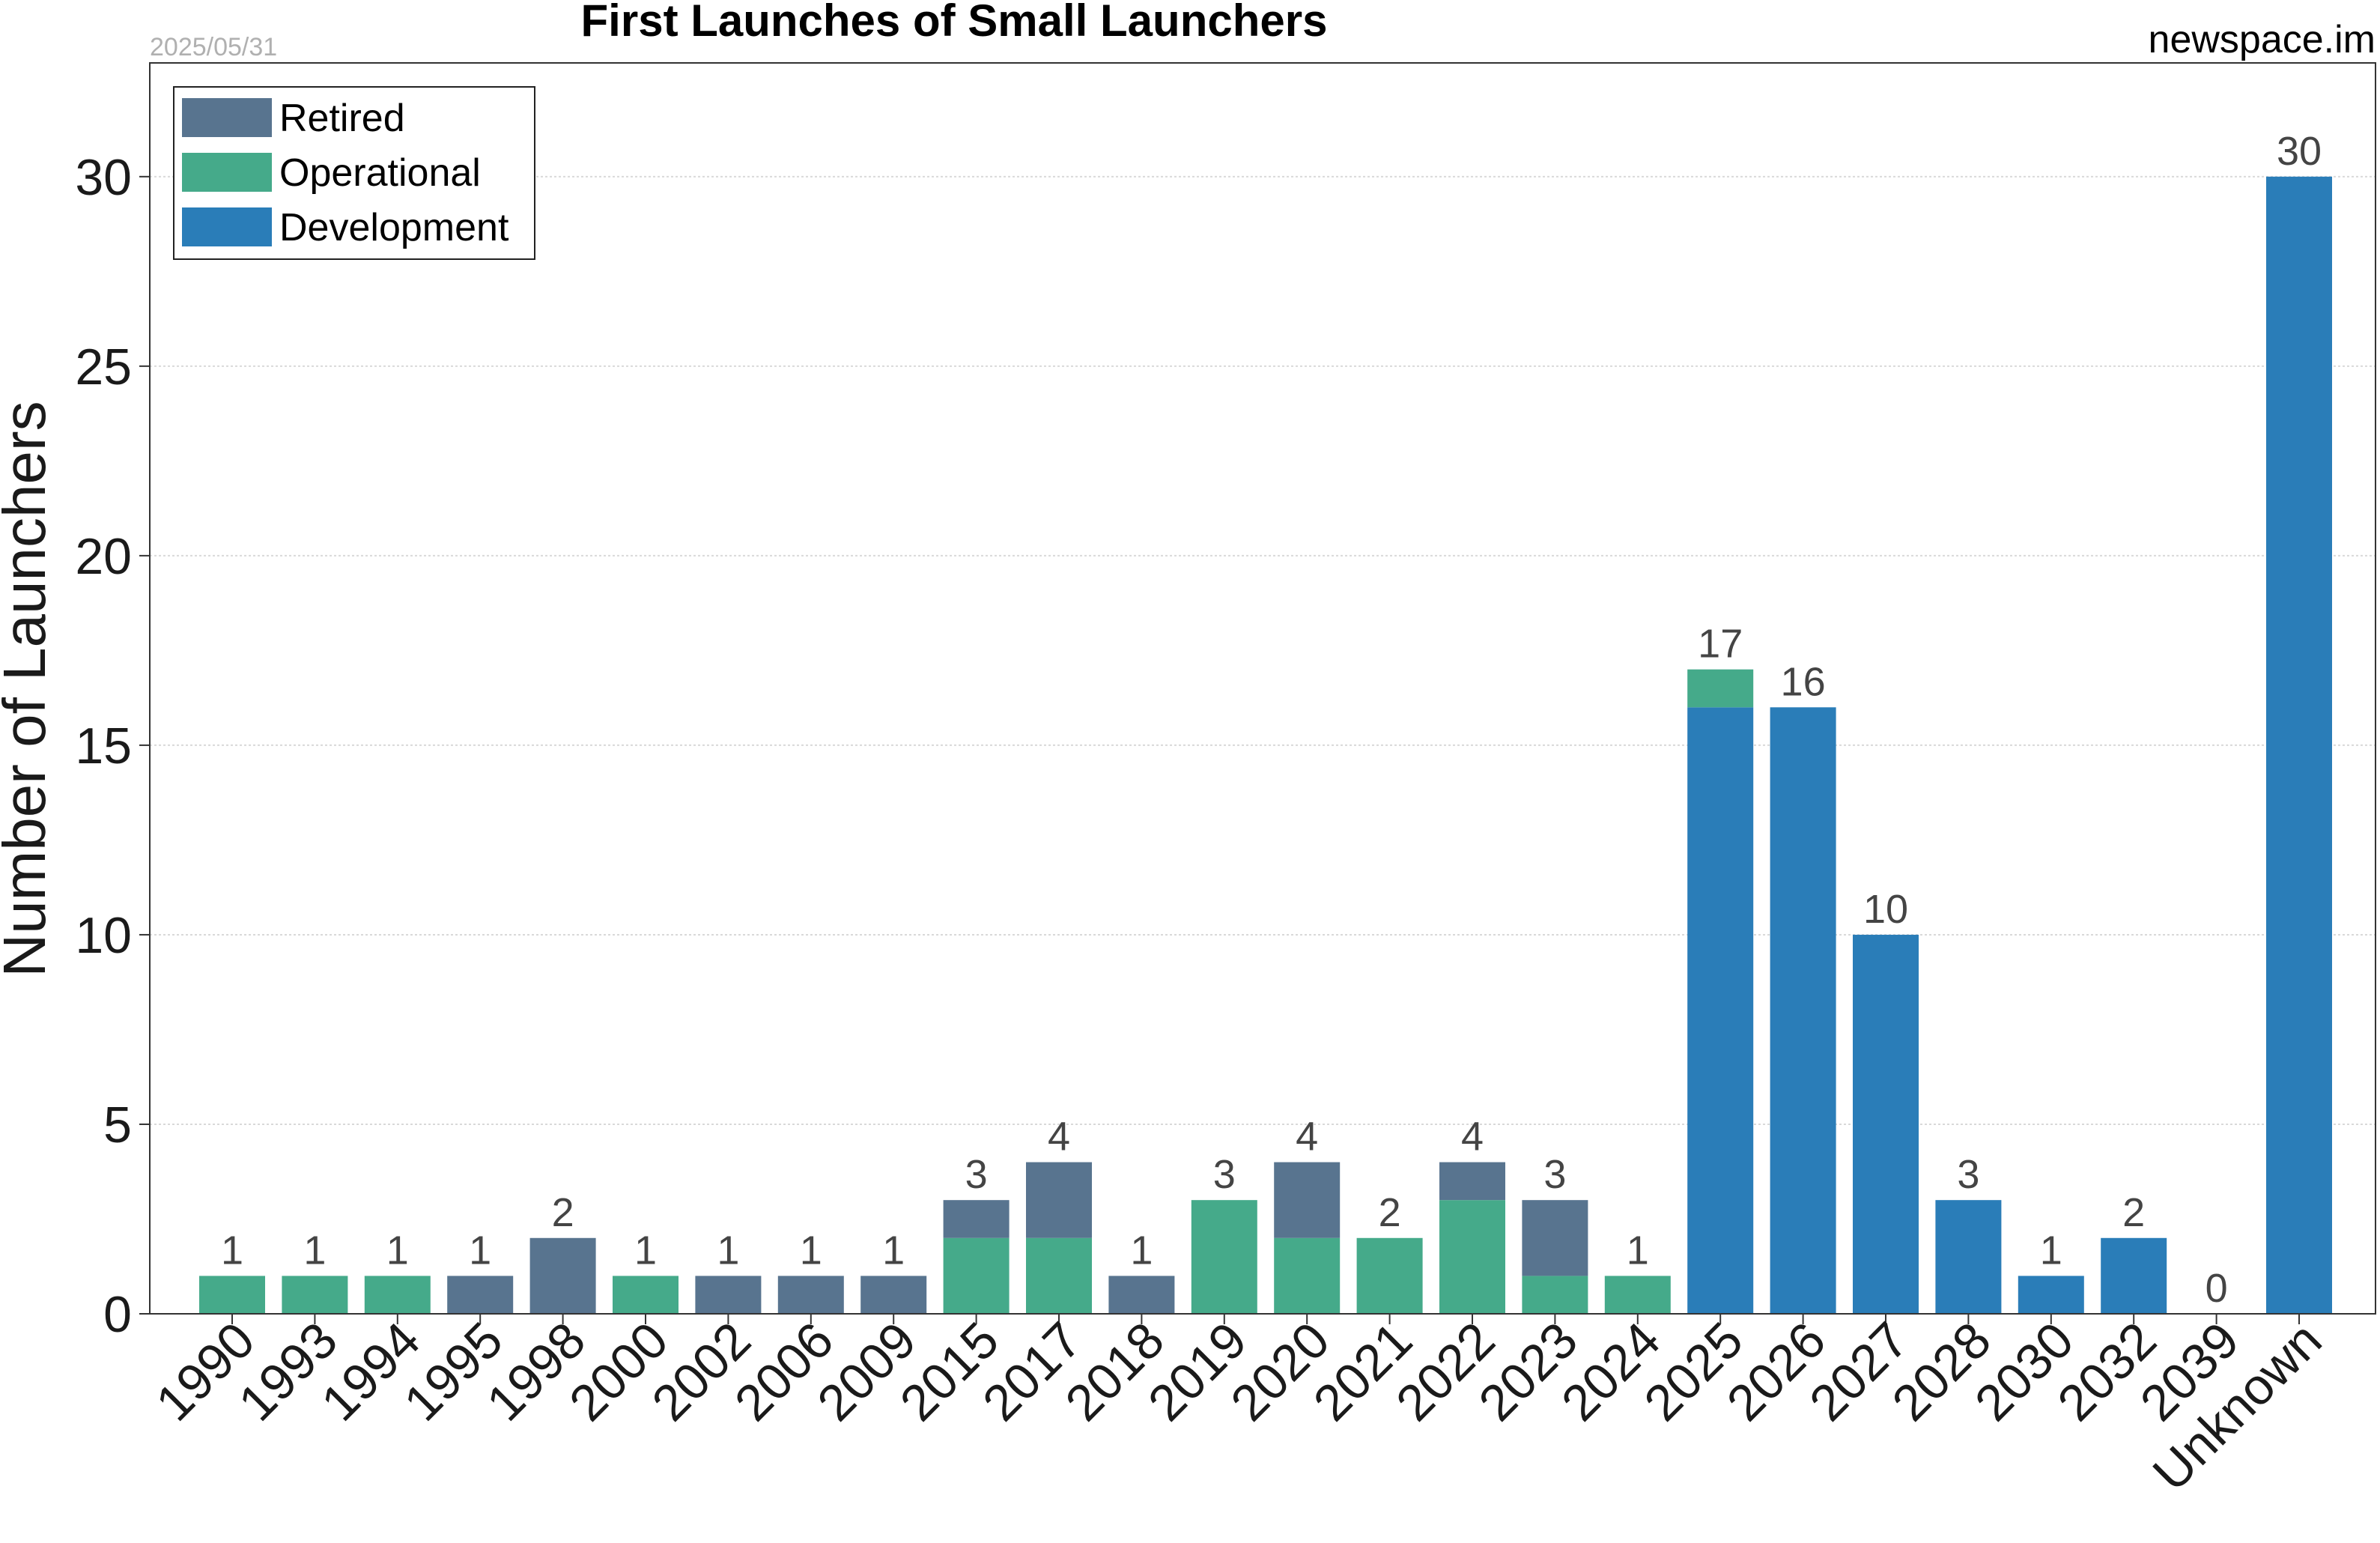  What do you see at coordinates (103, 556) in the screenshot?
I see `y-tick-label: 20` at bounding box center [103, 556].